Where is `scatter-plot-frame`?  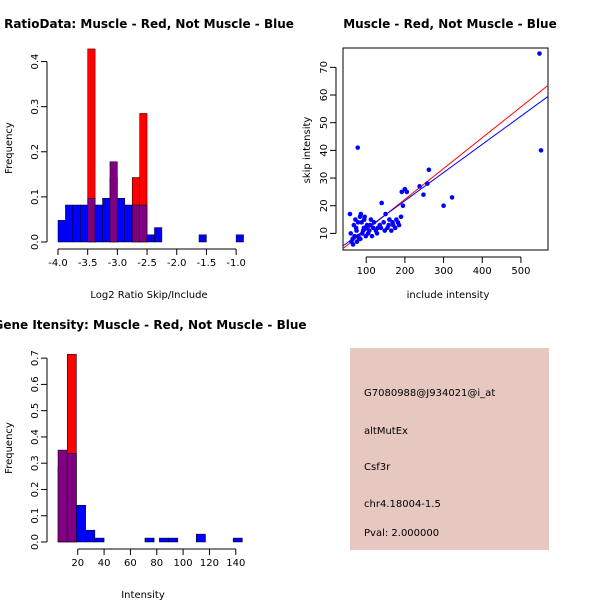
scatter-plot-frame is located at coordinates (445, 149).